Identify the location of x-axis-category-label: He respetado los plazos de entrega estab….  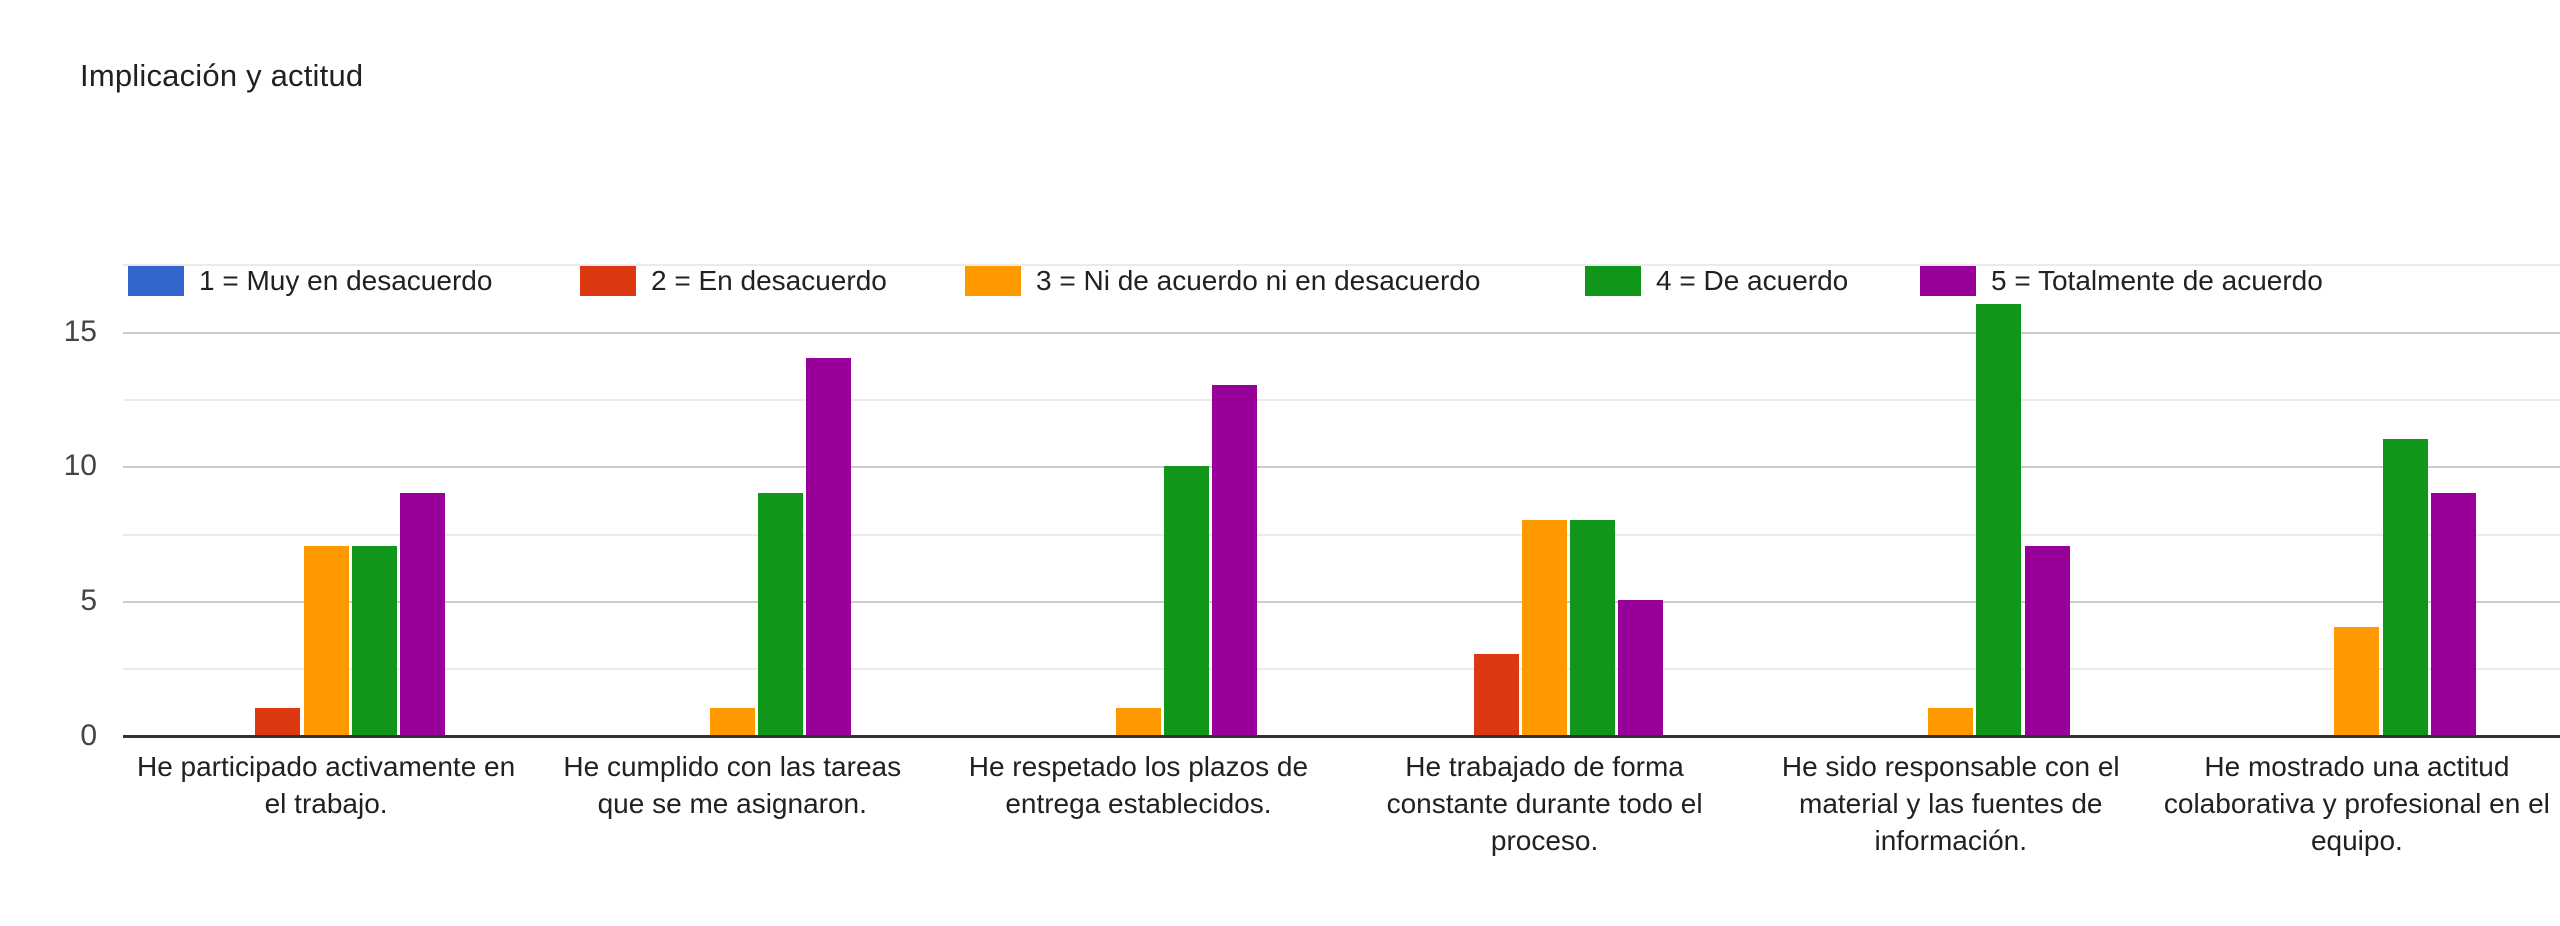
(1138, 785).